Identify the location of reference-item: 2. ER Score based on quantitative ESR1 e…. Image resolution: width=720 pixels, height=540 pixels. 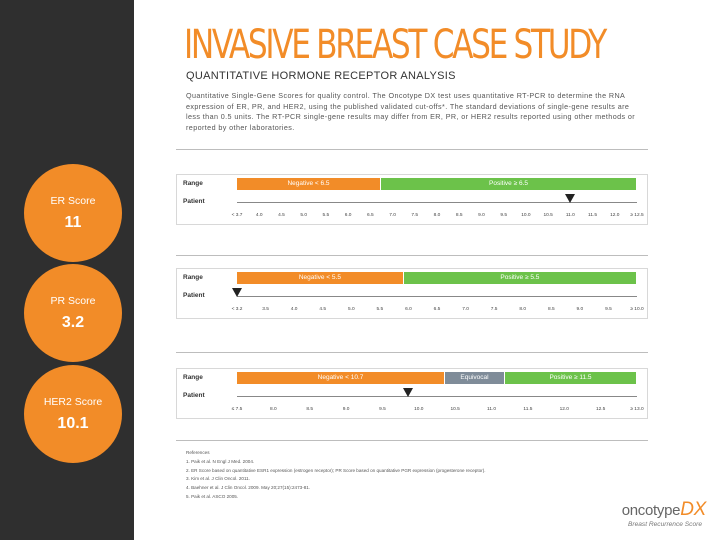
(336, 470).